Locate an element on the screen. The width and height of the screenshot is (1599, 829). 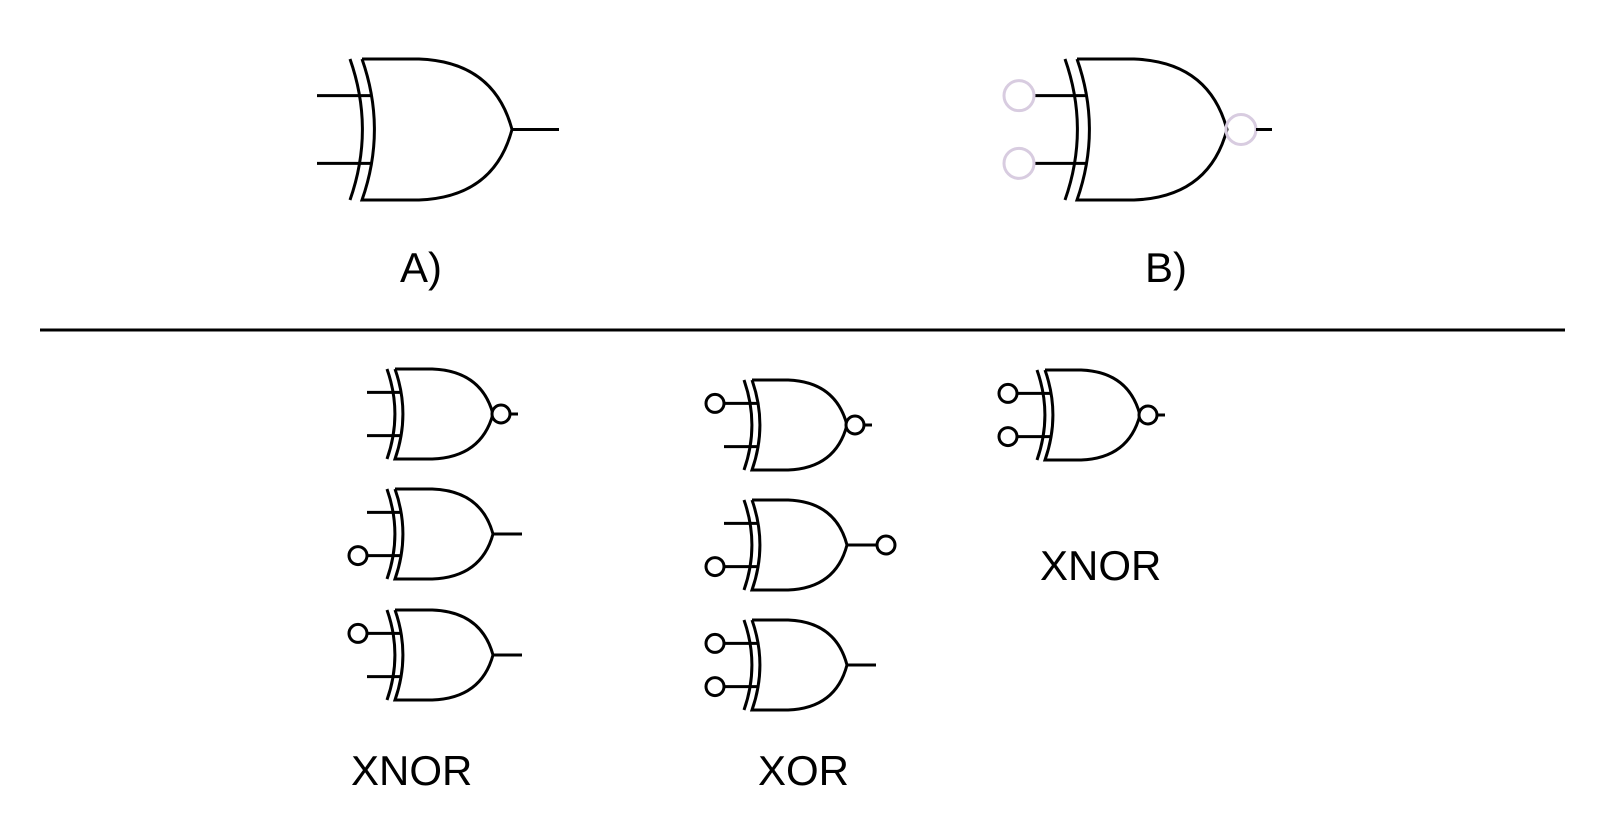
column-2-label: XOR is located at coordinates (804, 770).